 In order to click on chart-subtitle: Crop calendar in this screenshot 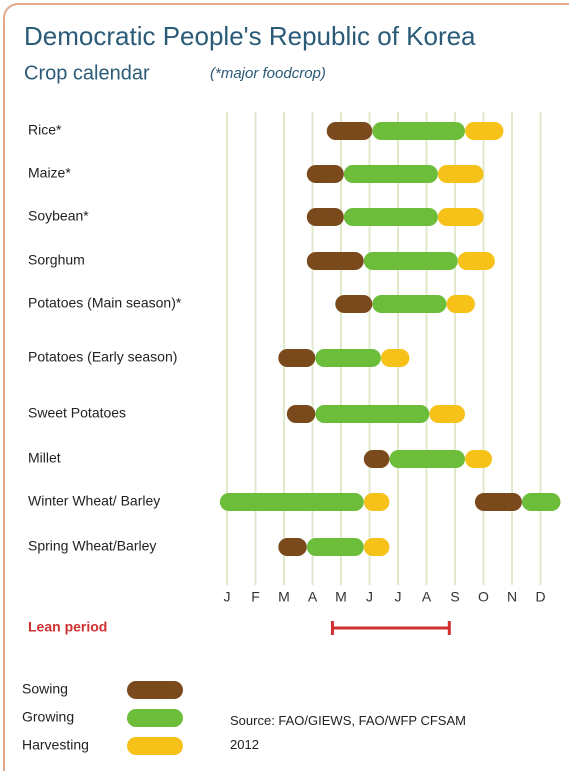, I will do `click(87, 73)`.